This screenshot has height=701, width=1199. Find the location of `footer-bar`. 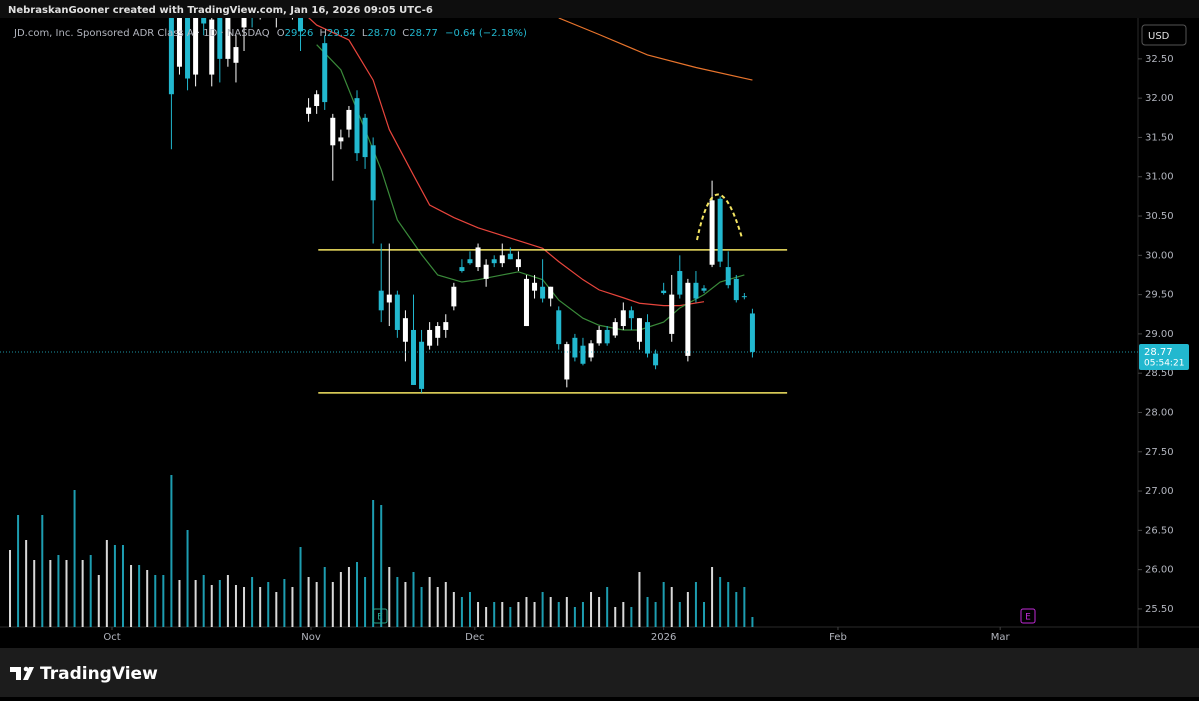

footer-bar is located at coordinates (599, 672).